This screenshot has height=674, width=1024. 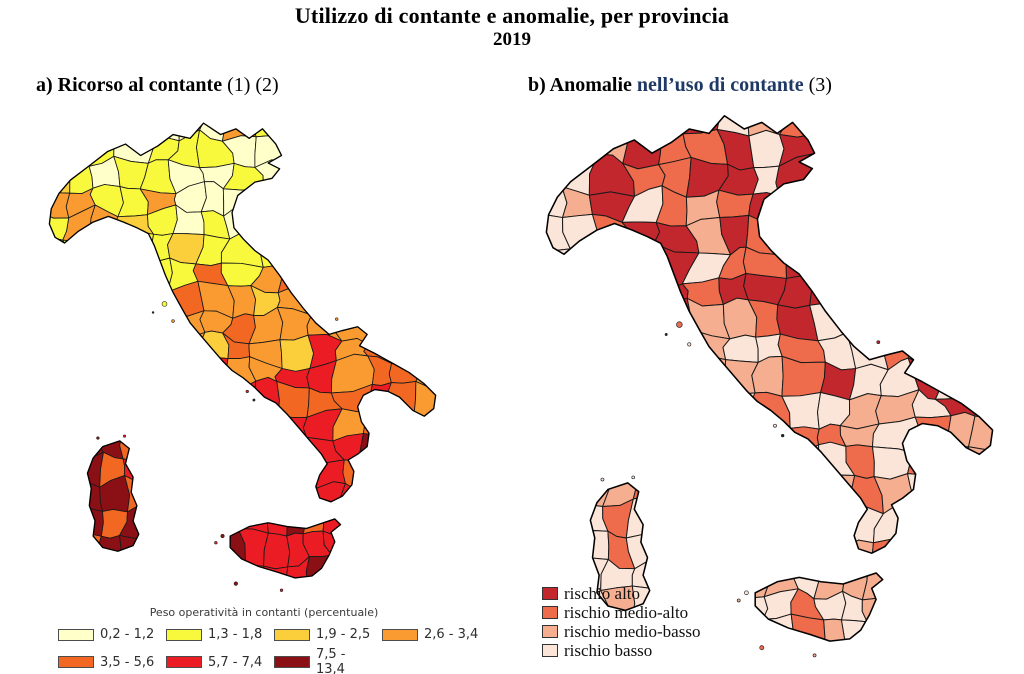 What do you see at coordinates (324, 660) in the screenshot?
I see `legend-a-item: 7,5 - 13,4` at bounding box center [324, 660].